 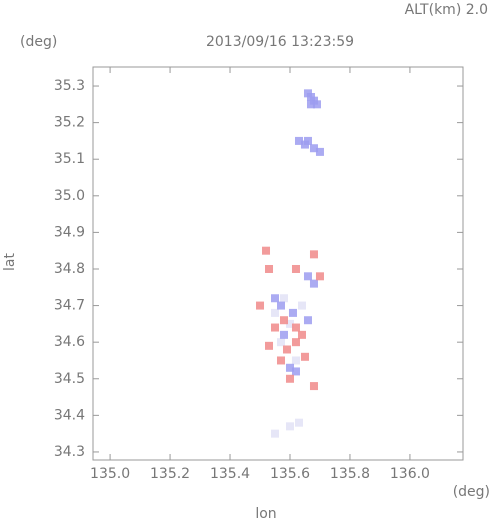 What do you see at coordinates (38, 42) in the screenshot?
I see `y-unit: (deg)` at bounding box center [38, 42].